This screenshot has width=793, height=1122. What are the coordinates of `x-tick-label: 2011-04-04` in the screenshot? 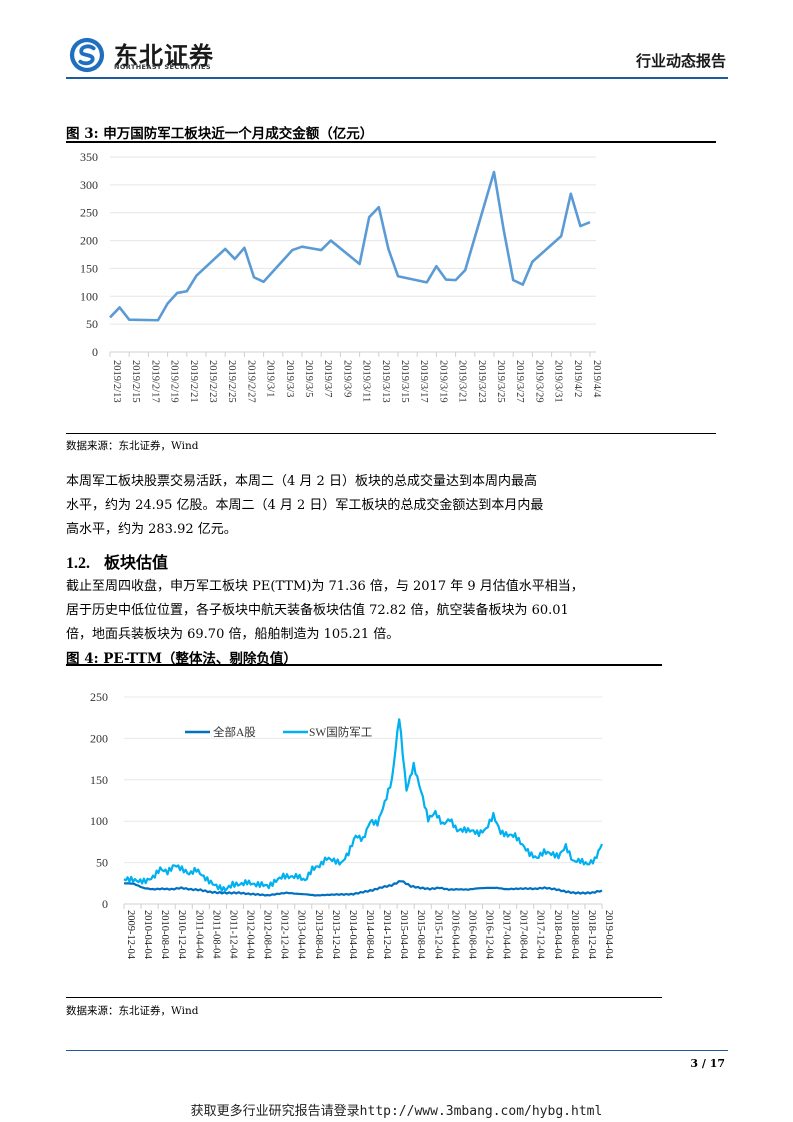 It's located at (198, 934).